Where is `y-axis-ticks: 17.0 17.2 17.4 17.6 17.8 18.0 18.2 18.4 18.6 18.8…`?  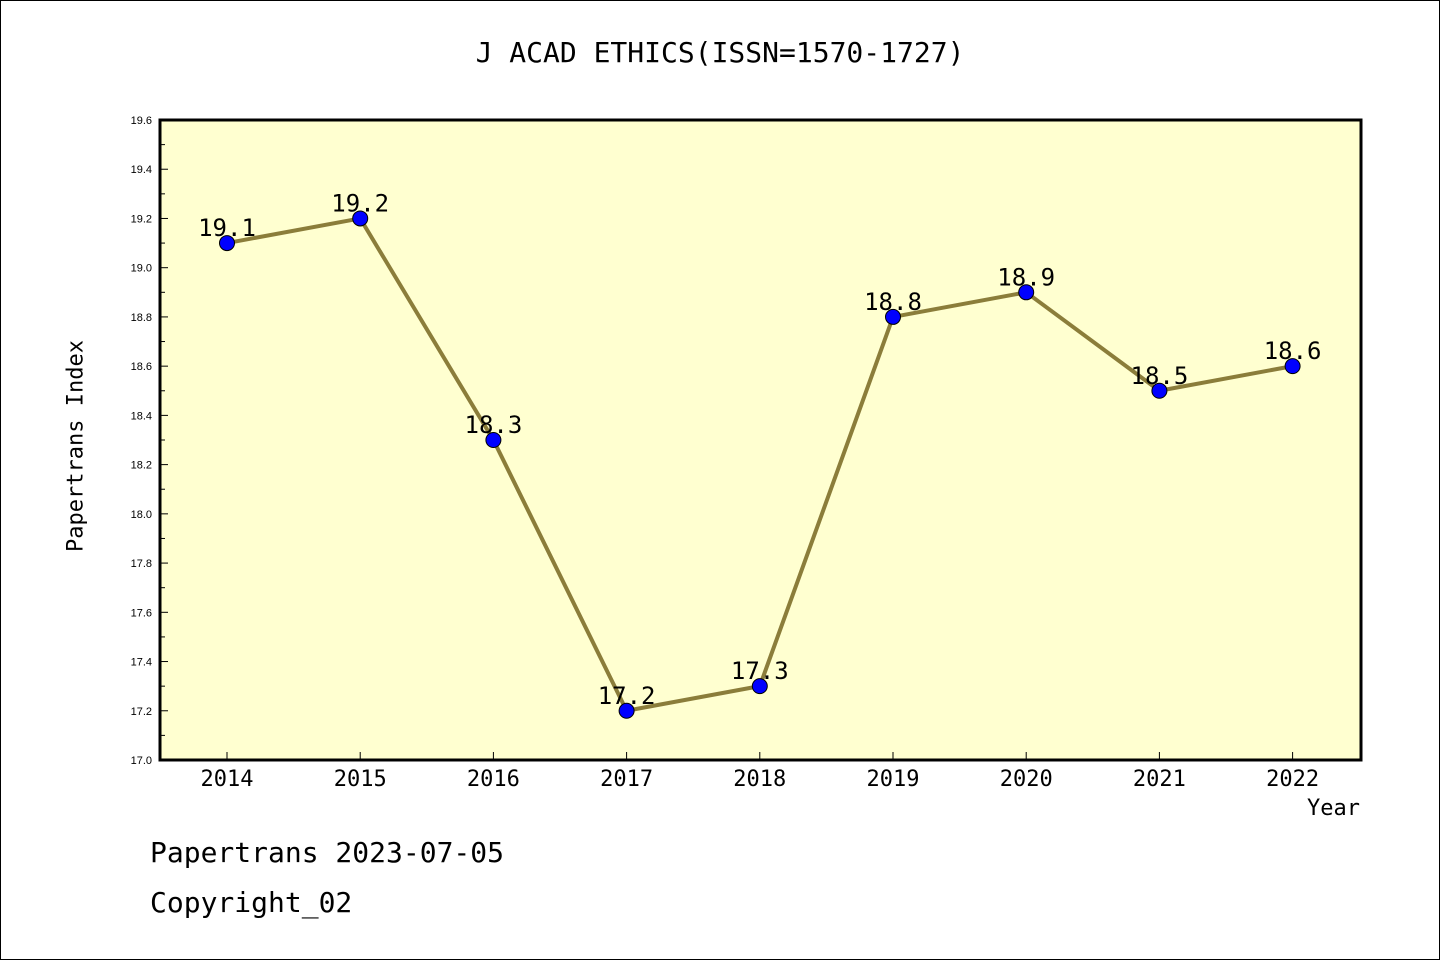
y-axis-ticks: 17.0 17.2 17.4 17.6 17.8 18.0 18.2 18.4 18.6 18.8… is located at coordinates (149, 441).